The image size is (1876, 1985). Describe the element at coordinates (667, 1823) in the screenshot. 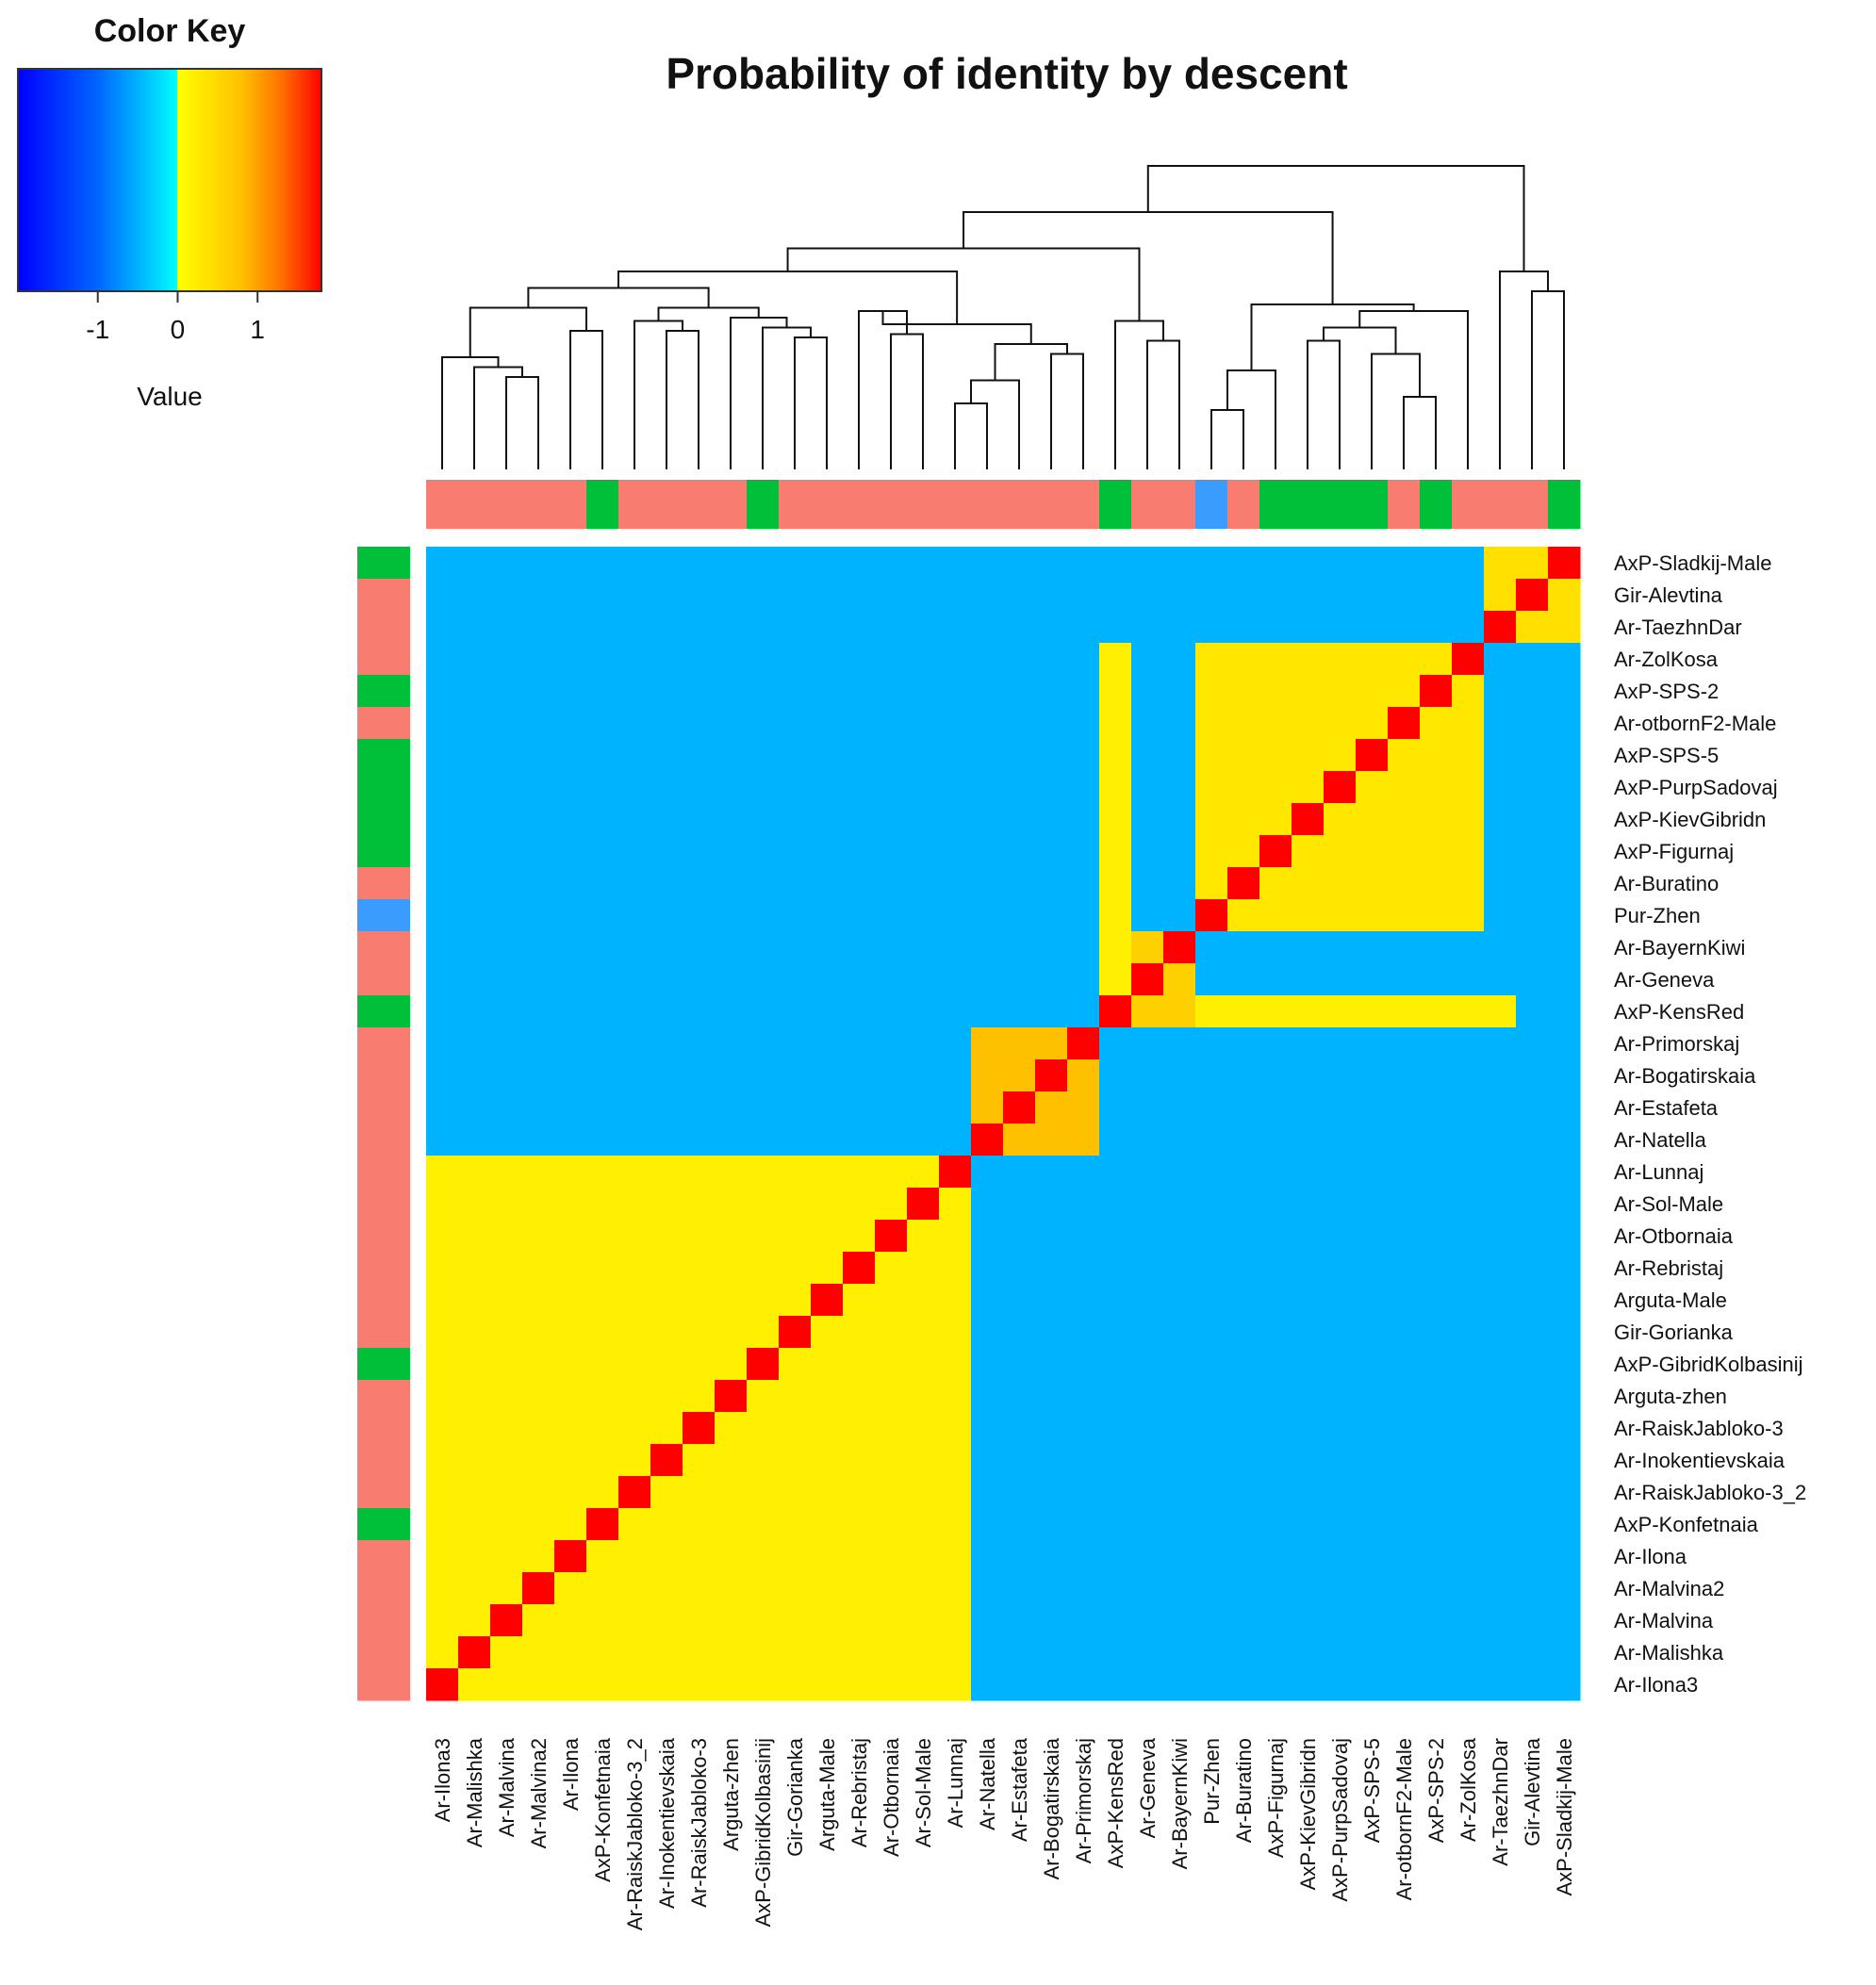

I see `column-label: Ar-Inokentievskaia` at that location.